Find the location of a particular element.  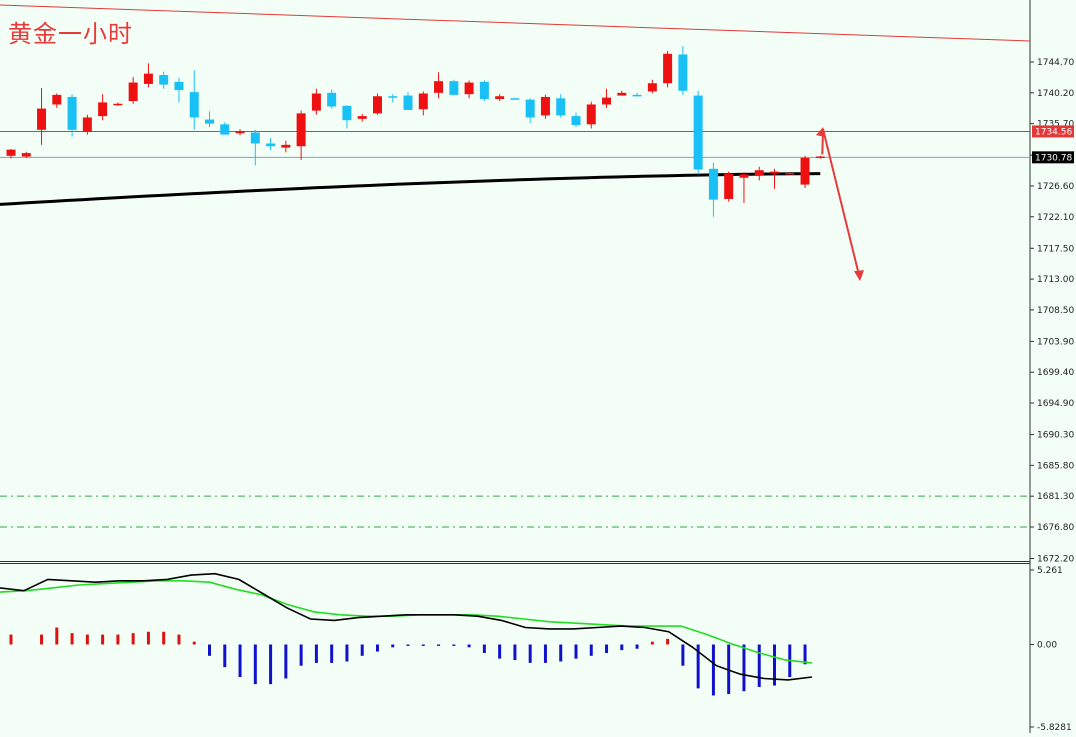

price-tick-label: 1744.70 is located at coordinates (1055, 63).